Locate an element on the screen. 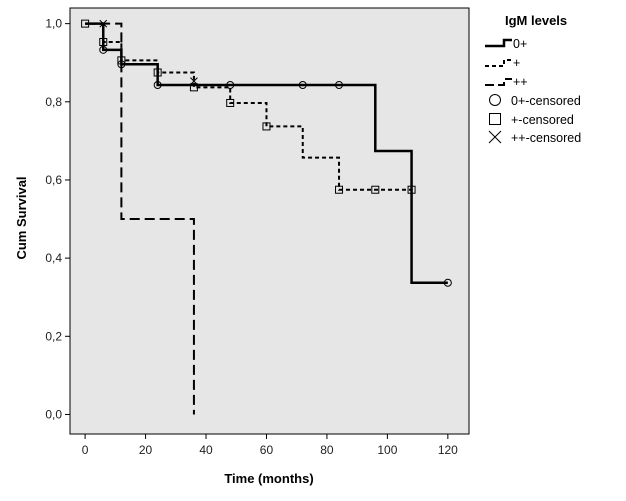 This screenshot has height=501, width=626. legend-title: IgM levels is located at coordinates (536, 20).